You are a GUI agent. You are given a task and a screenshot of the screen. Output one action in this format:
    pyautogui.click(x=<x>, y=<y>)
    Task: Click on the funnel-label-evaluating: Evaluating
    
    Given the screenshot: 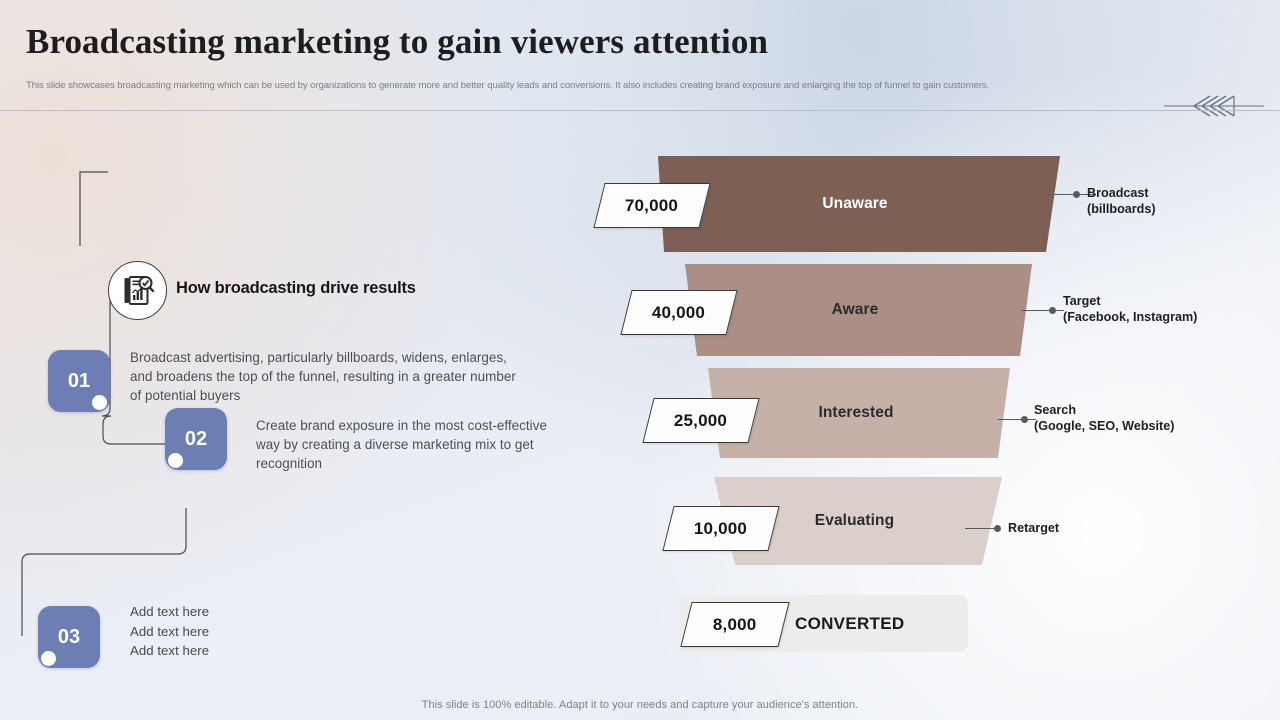 What is the action you would take?
    pyautogui.click(x=854, y=520)
    